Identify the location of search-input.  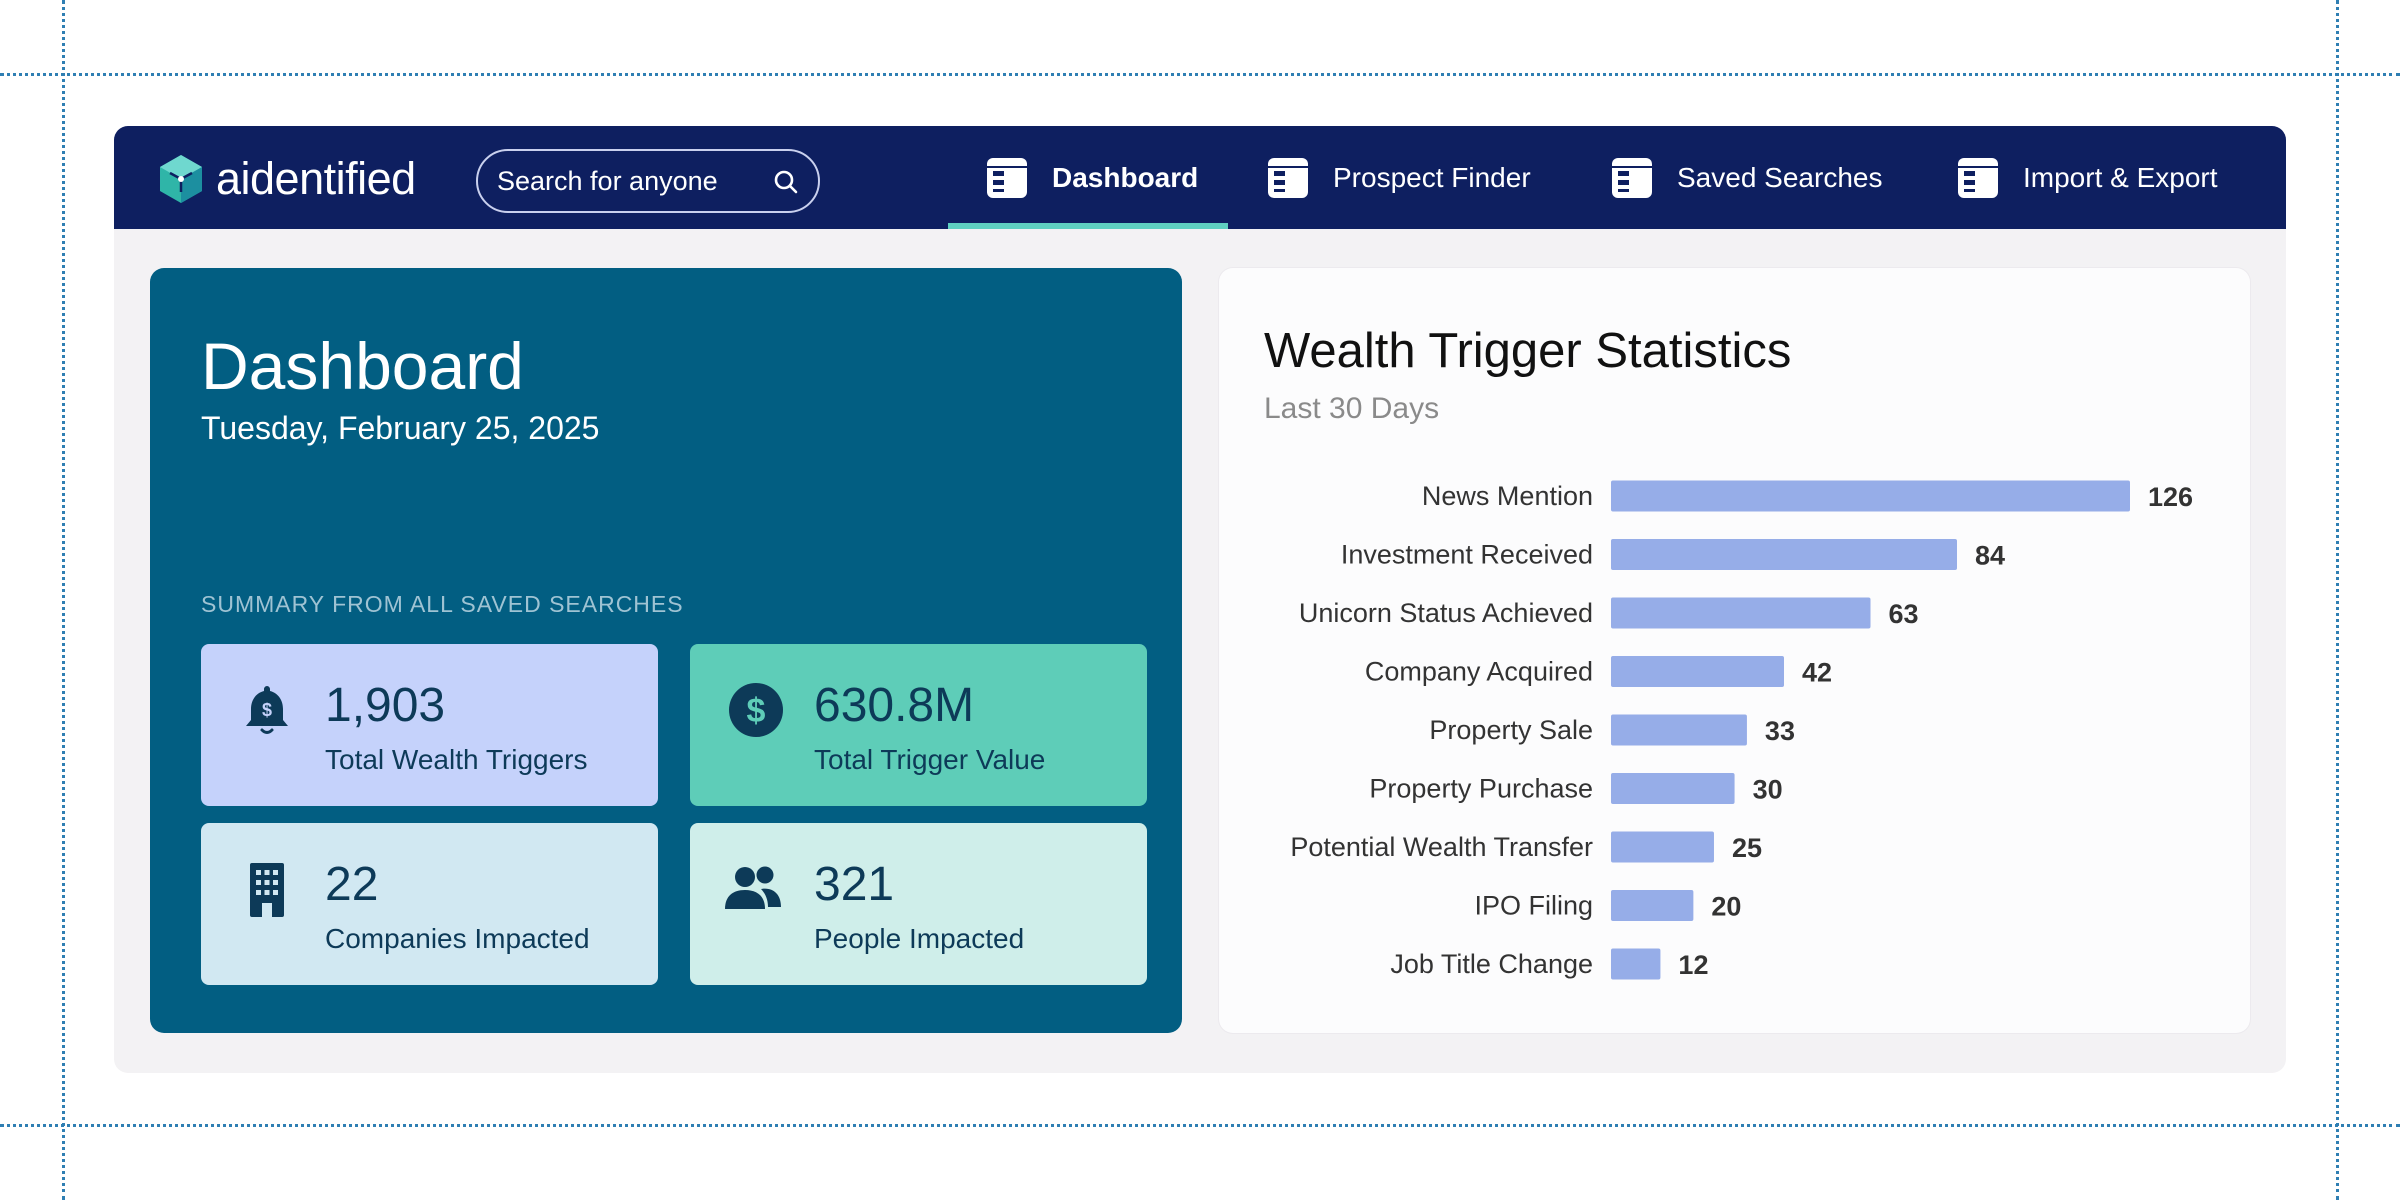
(628, 181).